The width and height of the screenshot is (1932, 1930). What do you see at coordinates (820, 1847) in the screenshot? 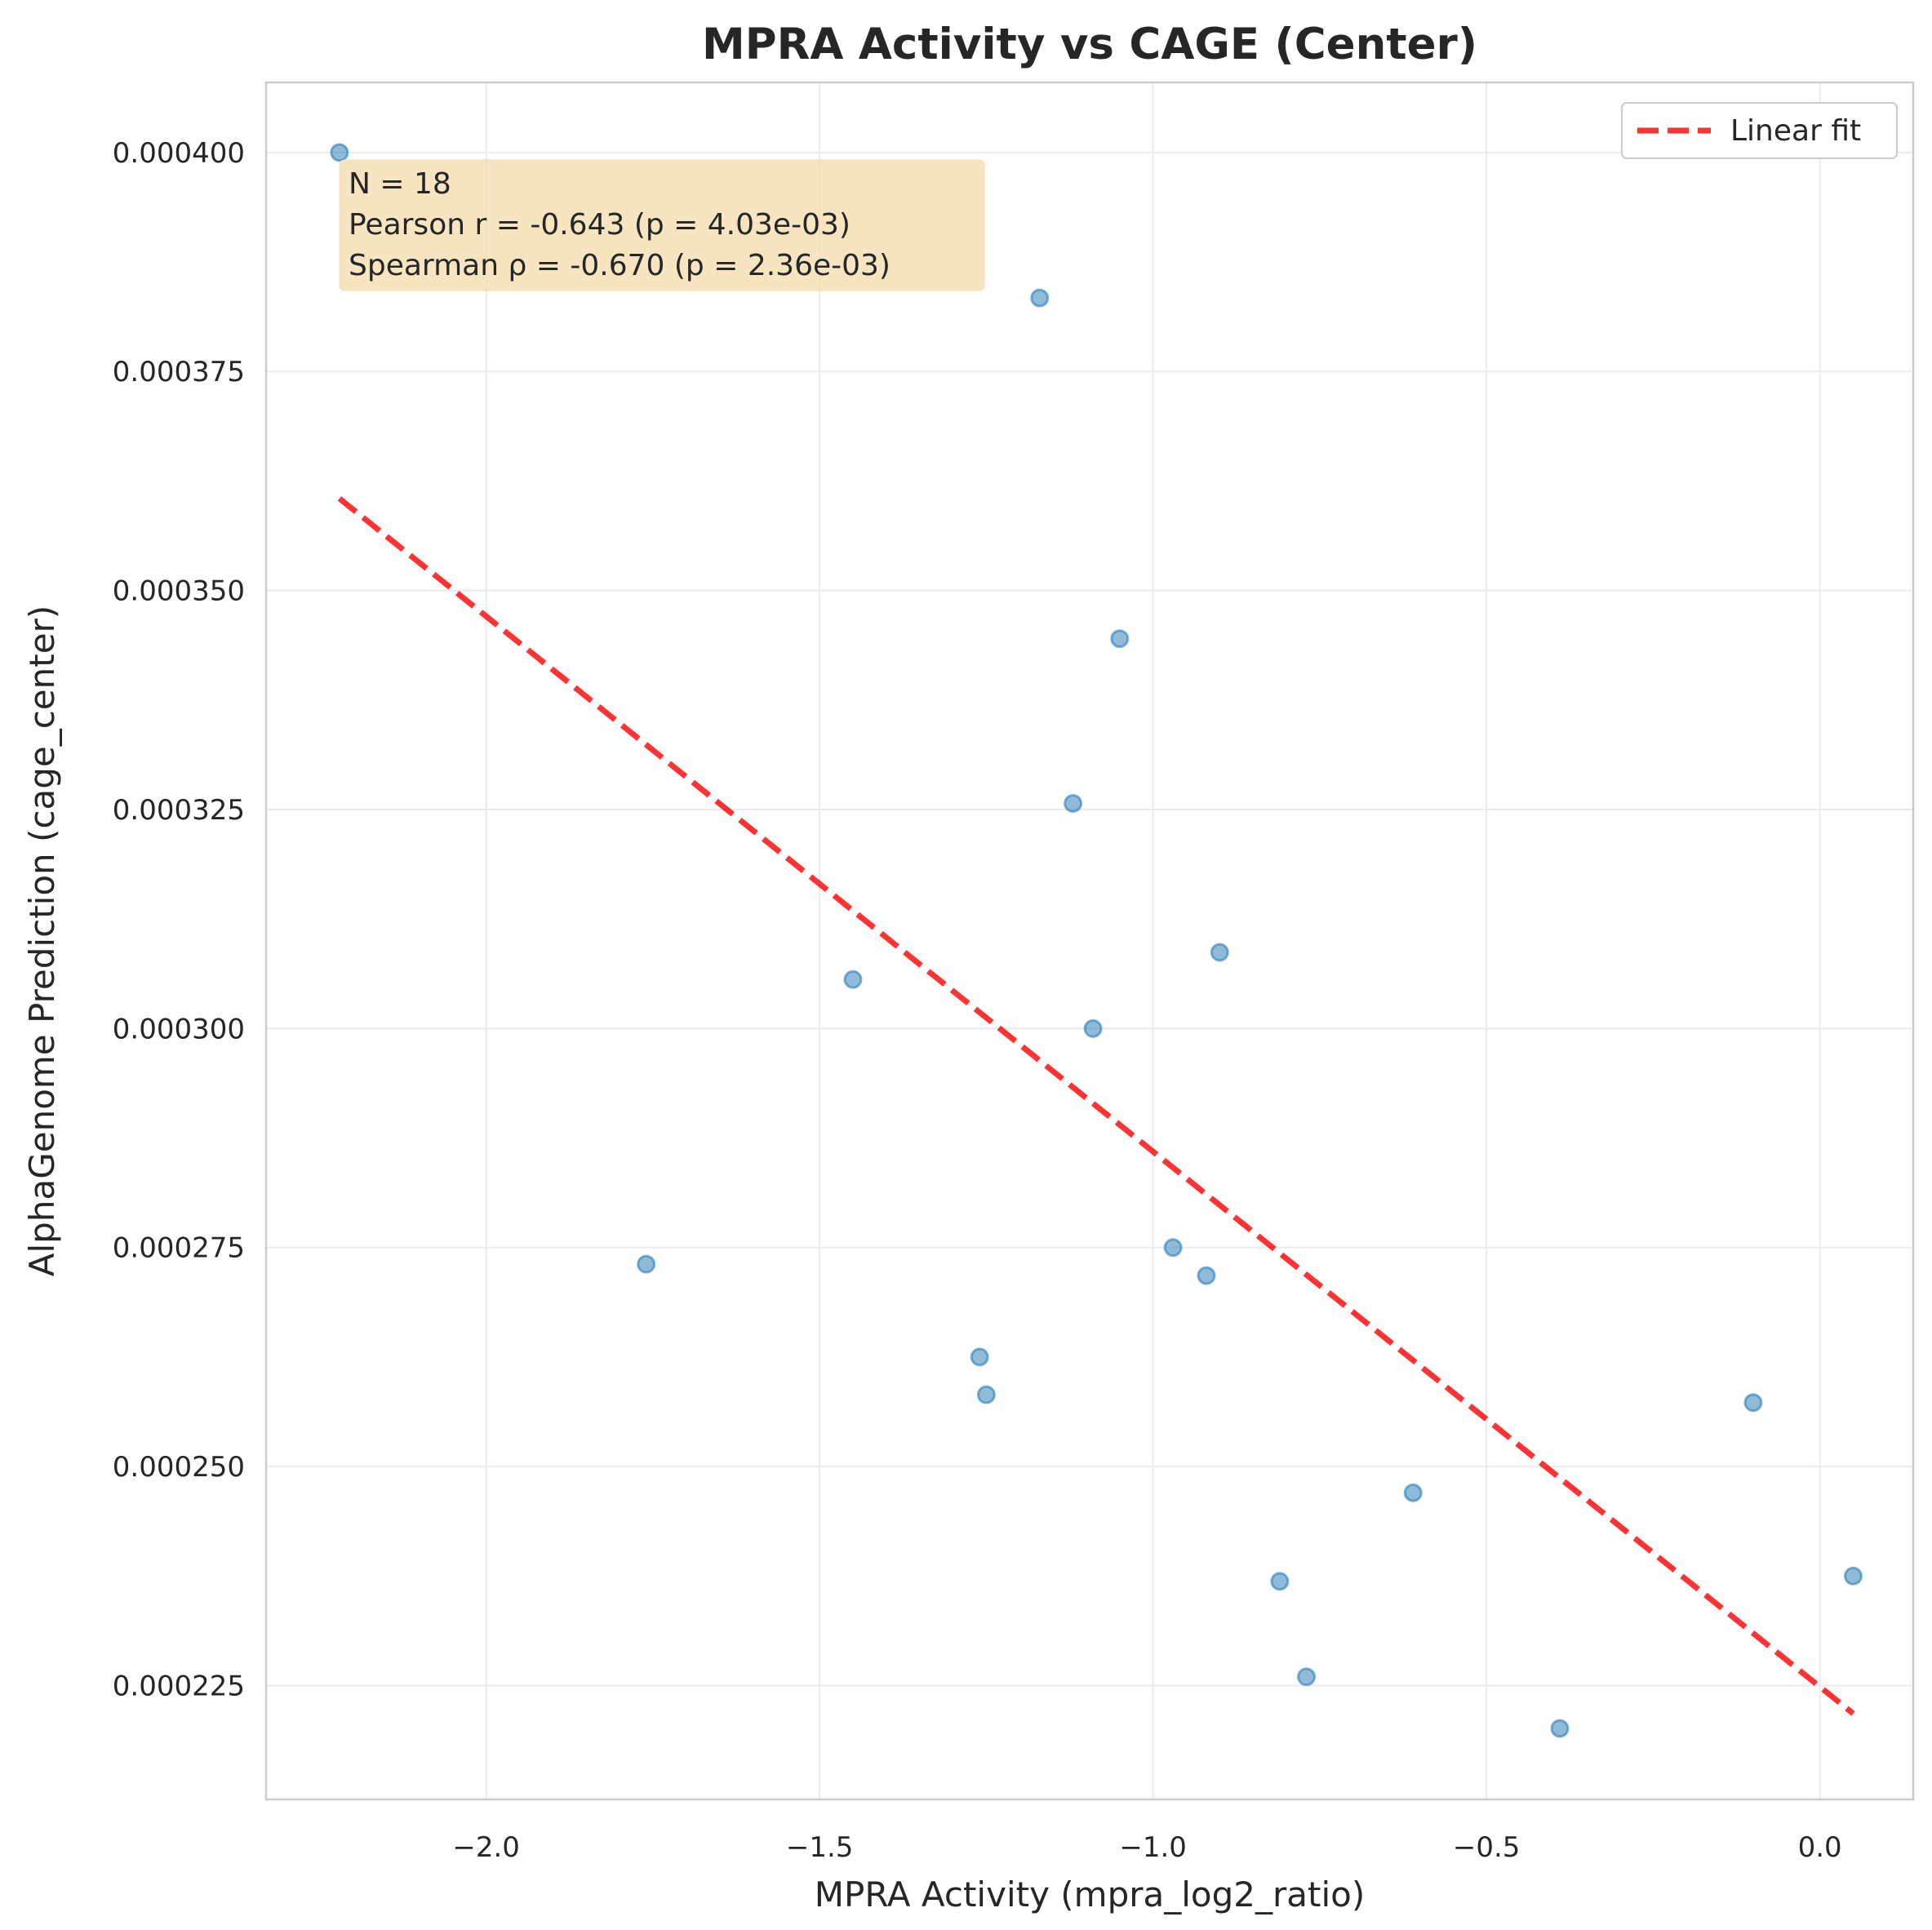
I see `x-tick-label: −1.5` at bounding box center [820, 1847].